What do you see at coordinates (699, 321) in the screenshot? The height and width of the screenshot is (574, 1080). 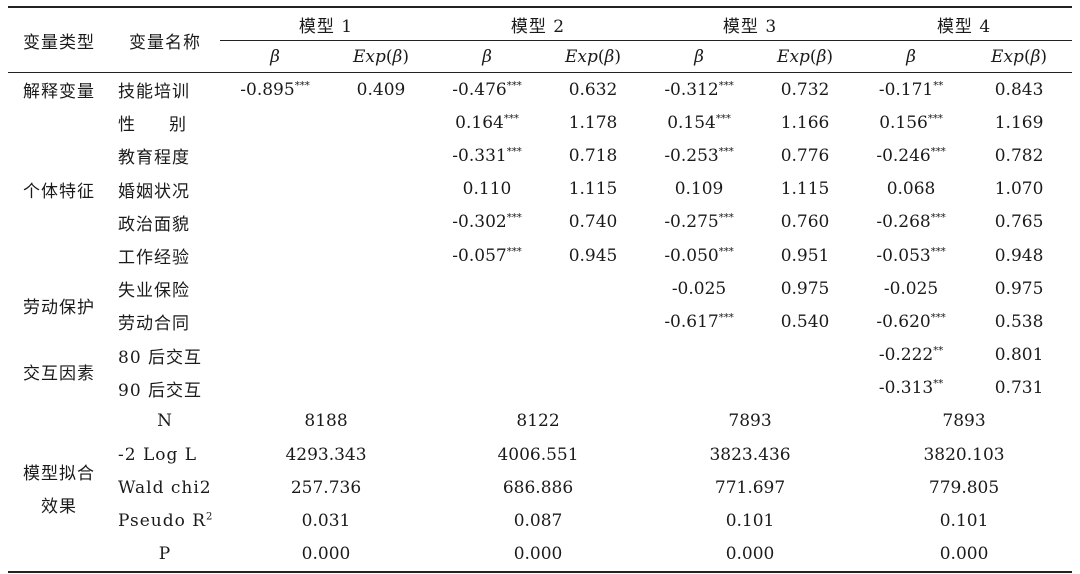 I see `beta-value: -0.617***` at bounding box center [699, 321].